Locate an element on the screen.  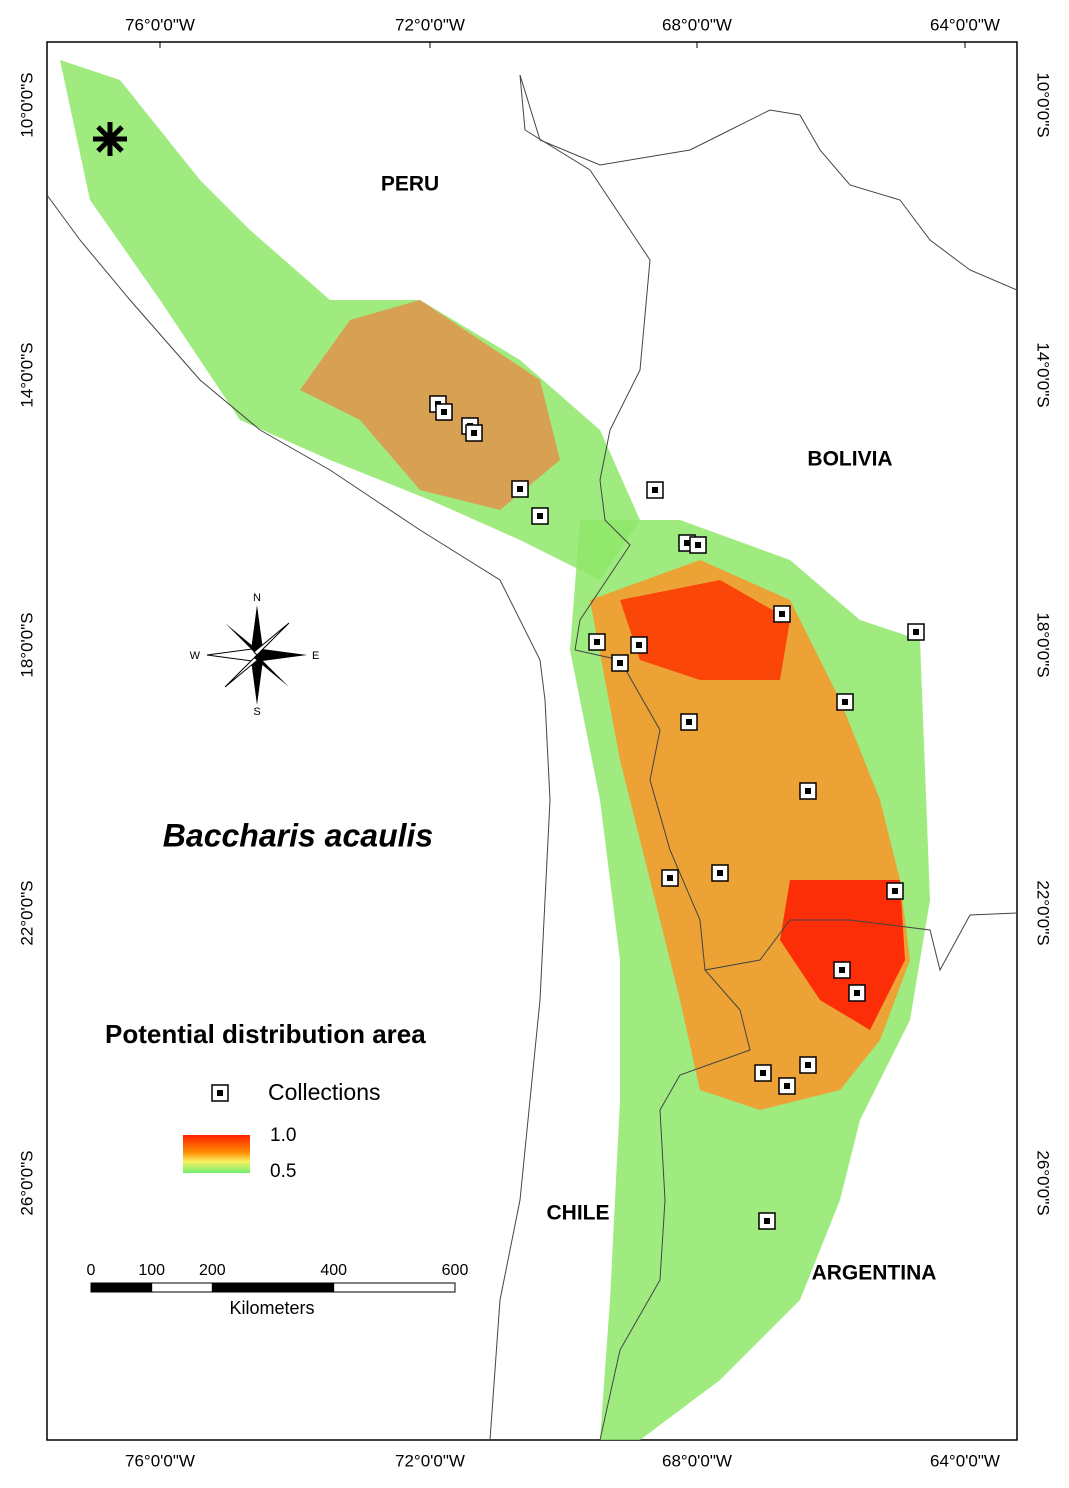
scale-label: 600 is located at coordinates (455, 1270).